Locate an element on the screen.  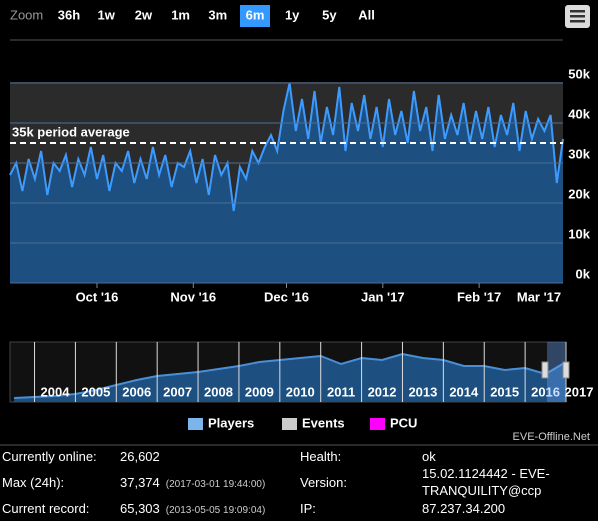
x-tick-label: Jan '17 is located at coordinates (383, 296).